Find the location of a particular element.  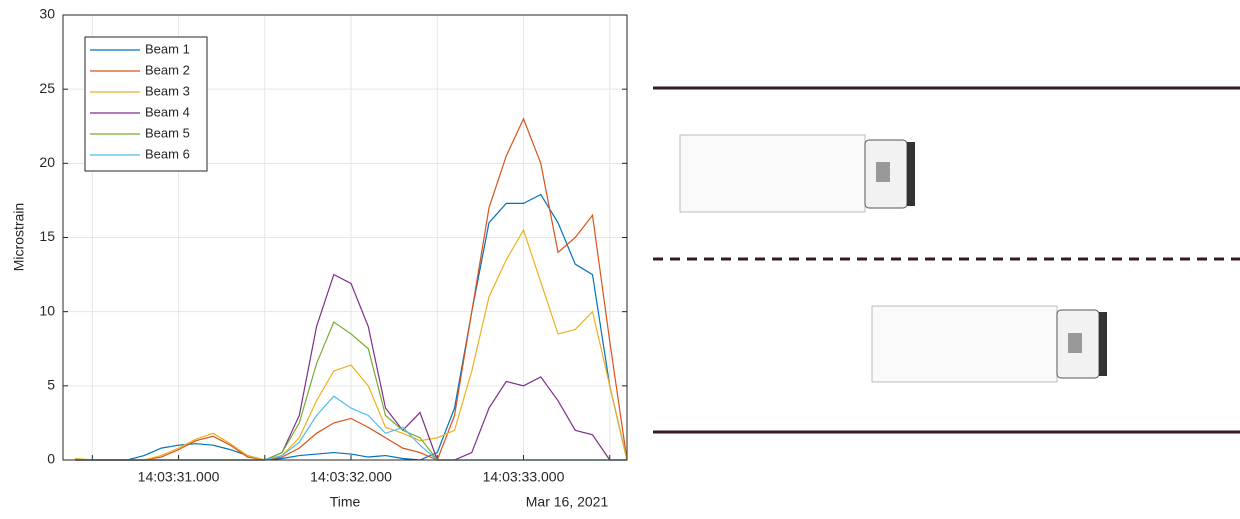

legend-label: Beam 4 is located at coordinates (167, 111).